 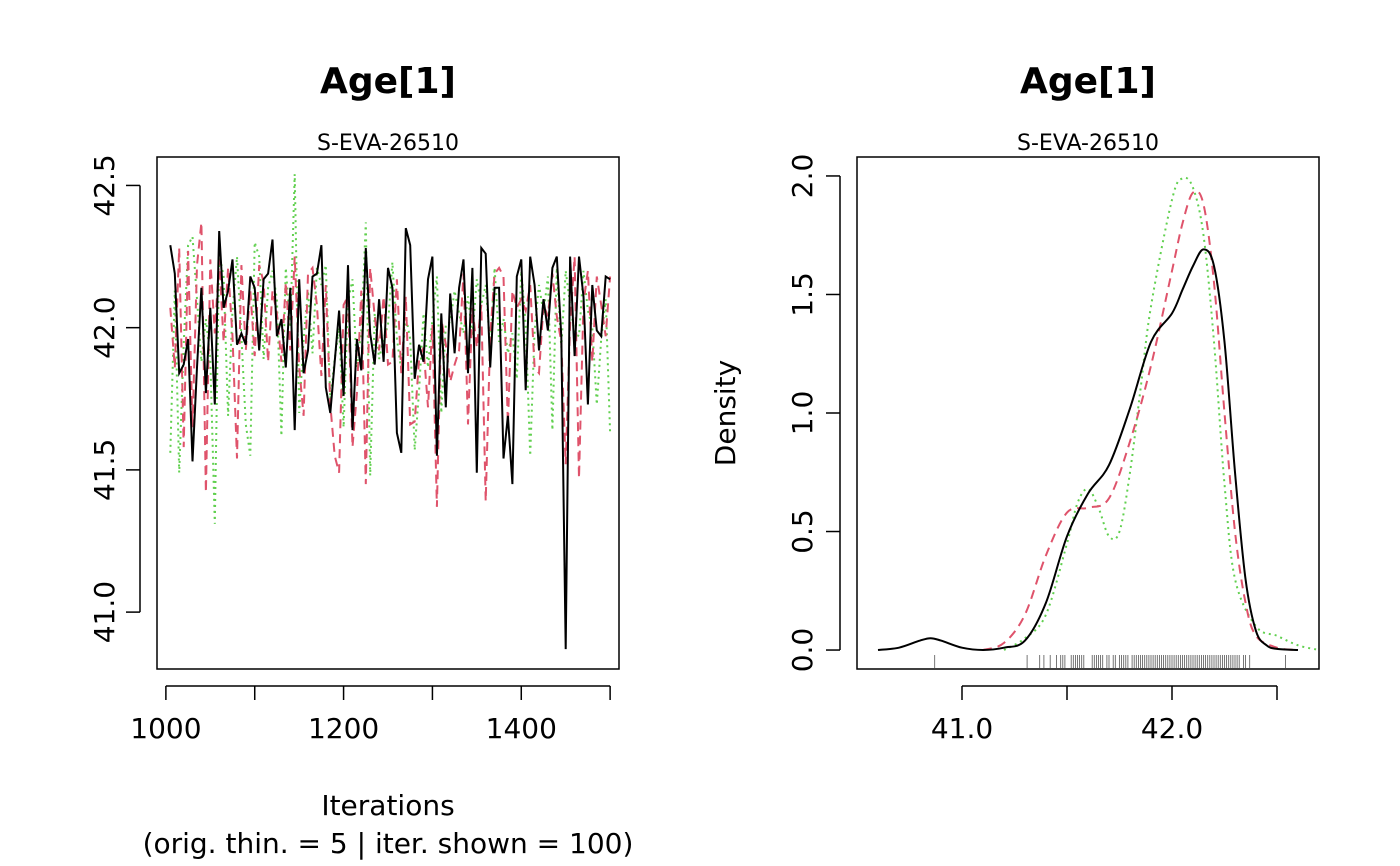 I want to click on density-y-axis: 0.0 0.5 1.0 1.5 2.0, so click(x=813, y=413).